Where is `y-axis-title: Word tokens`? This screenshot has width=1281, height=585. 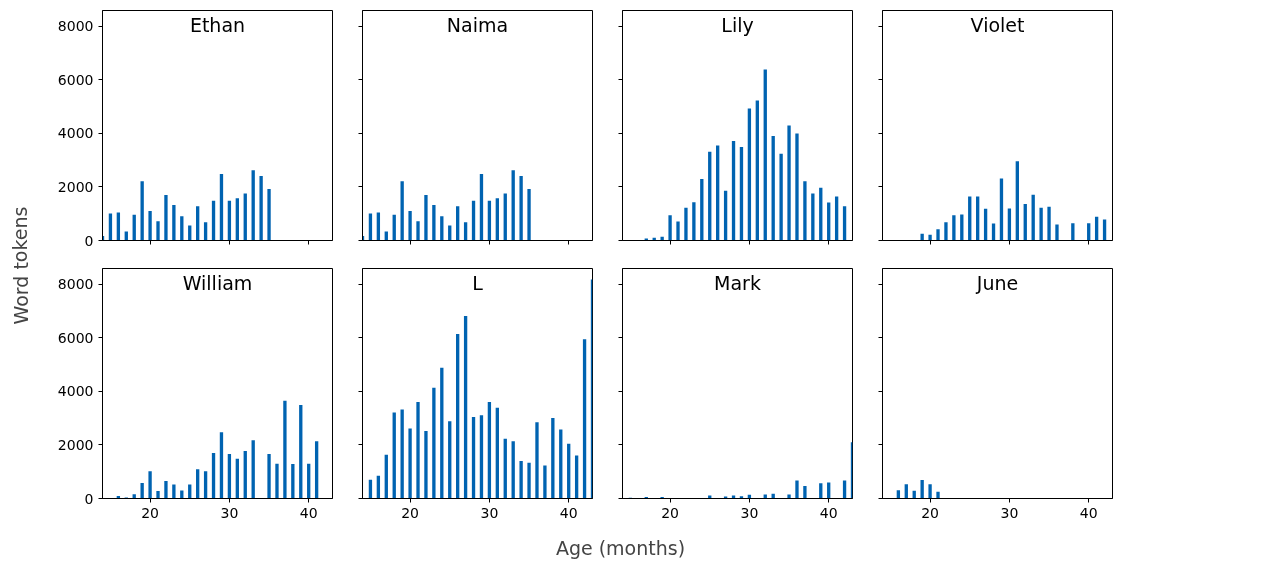 y-axis-title: Word tokens is located at coordinates (20, 265).